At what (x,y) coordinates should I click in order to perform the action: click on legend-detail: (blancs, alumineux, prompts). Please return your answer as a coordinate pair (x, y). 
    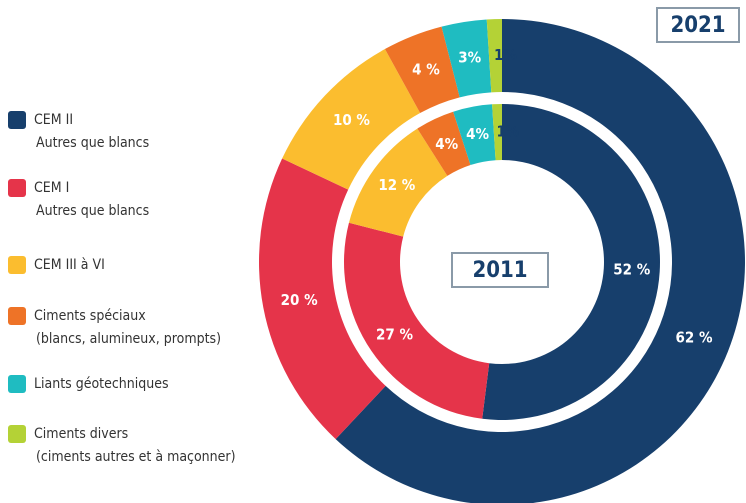
    Looking at the image, I should click on (128, 339).